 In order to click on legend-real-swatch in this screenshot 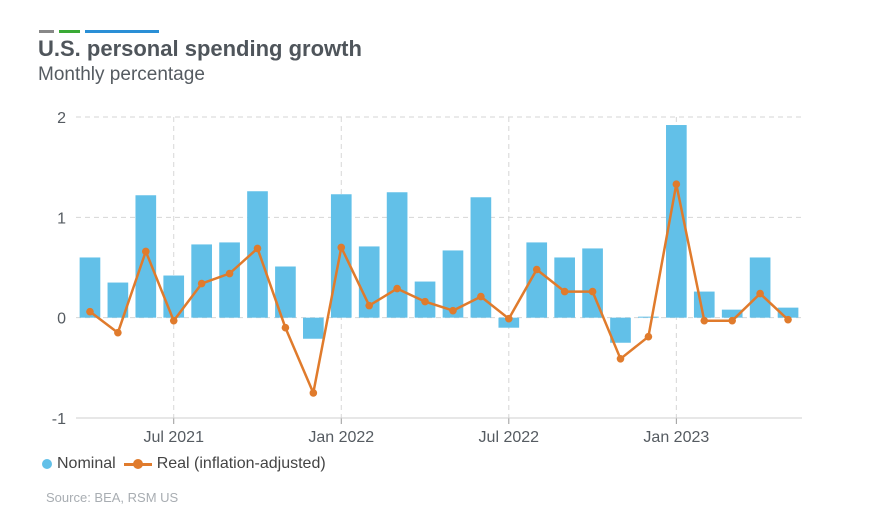, I will do `click(137, 464)`.